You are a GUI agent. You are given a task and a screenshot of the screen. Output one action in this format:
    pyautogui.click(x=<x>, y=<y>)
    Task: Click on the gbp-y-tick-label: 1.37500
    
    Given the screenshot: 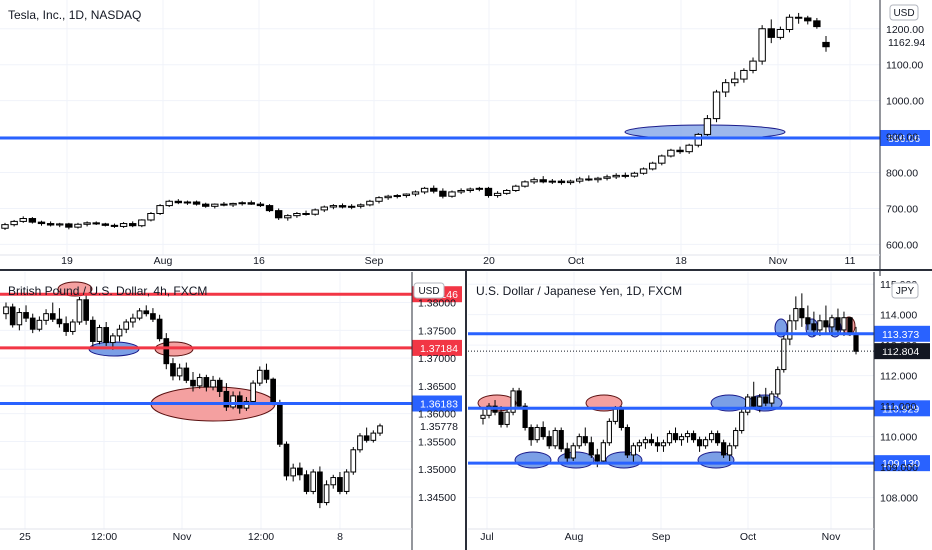 What is the action you would take?
    pyautogui.click(x=437, y=331)
    